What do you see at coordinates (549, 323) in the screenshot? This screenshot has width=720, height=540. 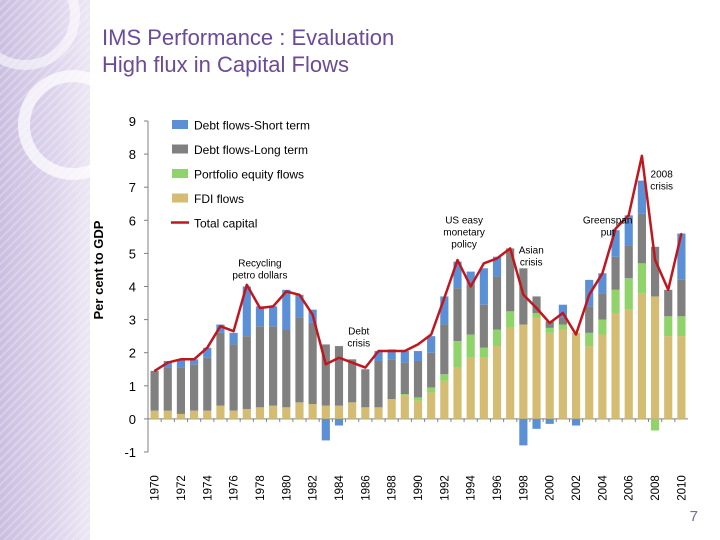 I see `point-total-capital-2000` at bounding box center [549, 323].